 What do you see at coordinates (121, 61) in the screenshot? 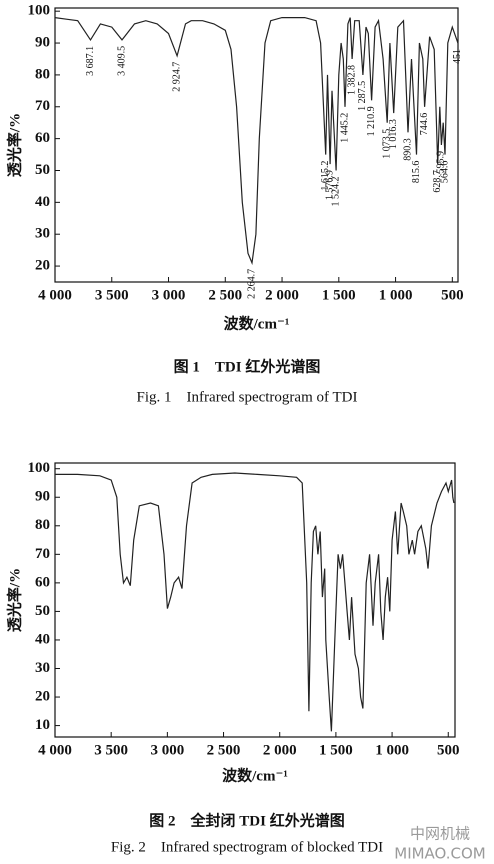
I see `peak-label: 3 409.5` at bounding box center [121, 61].